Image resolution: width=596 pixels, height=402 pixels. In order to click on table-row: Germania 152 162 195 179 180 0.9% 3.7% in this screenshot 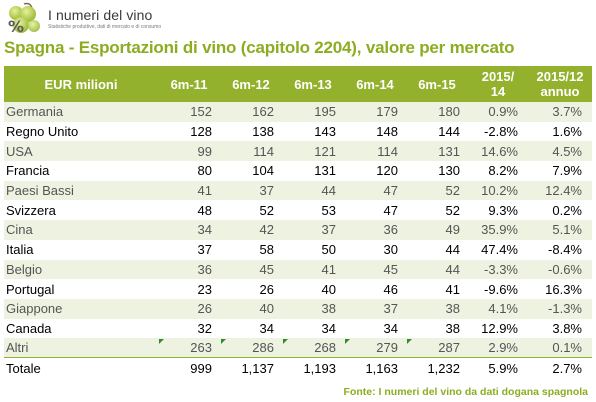, I will do `click(298, 112)`.